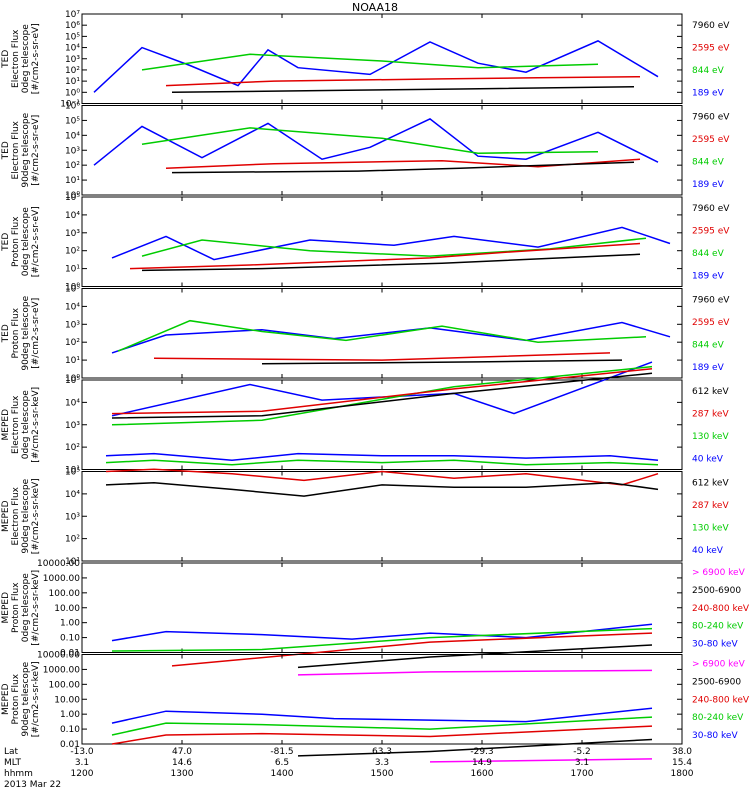 The height and width of the screenshot is (800, 750). What do you see at coordinates (719, 573) in the screenshot?
I see `legend-entry: > 6900 keV` at bounding box center [719, 573].